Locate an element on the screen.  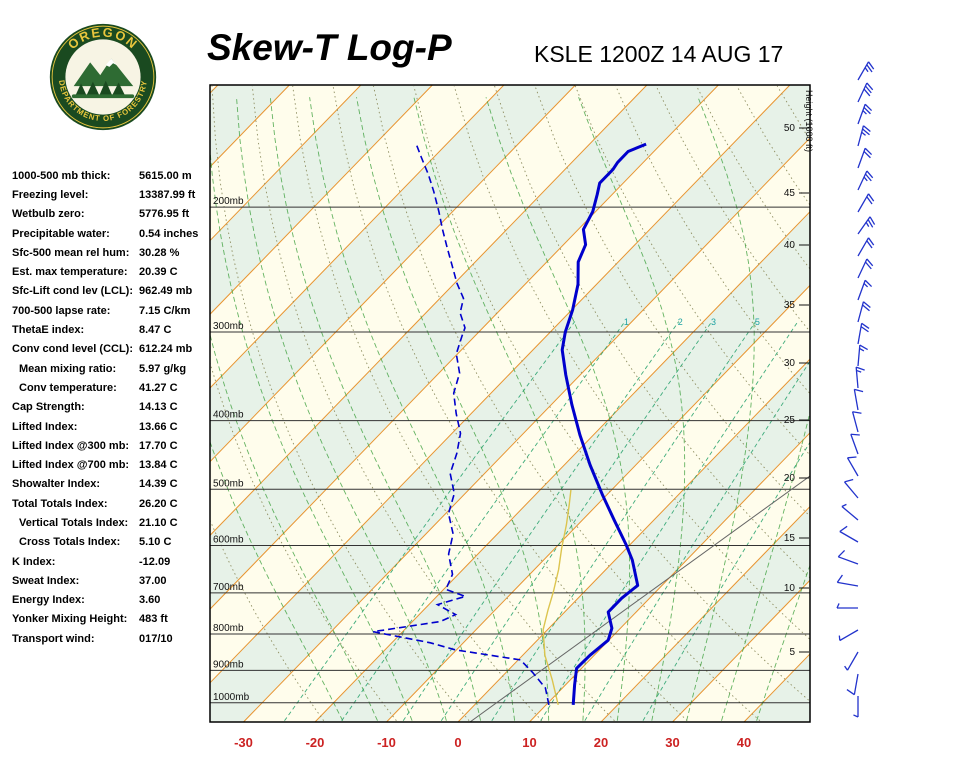
odf-logo: OREGON DEPARTMENT OF FORESTRY is located at coordinates (103, 77).